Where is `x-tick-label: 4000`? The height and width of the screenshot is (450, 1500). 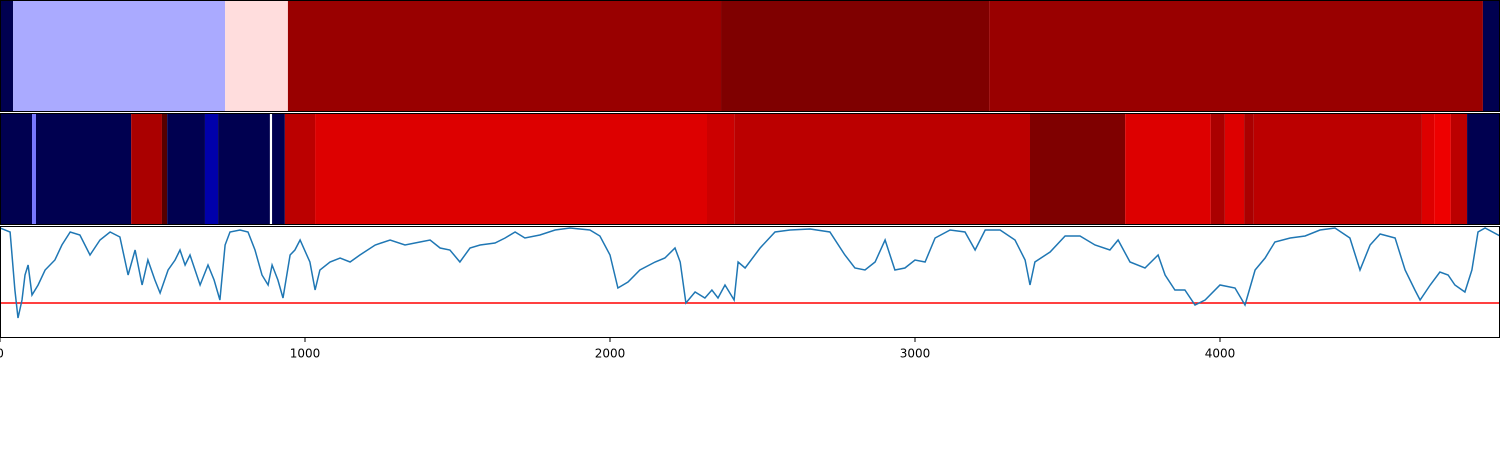
x-tick-label: 4000 is located at coordinates (1220, 354).